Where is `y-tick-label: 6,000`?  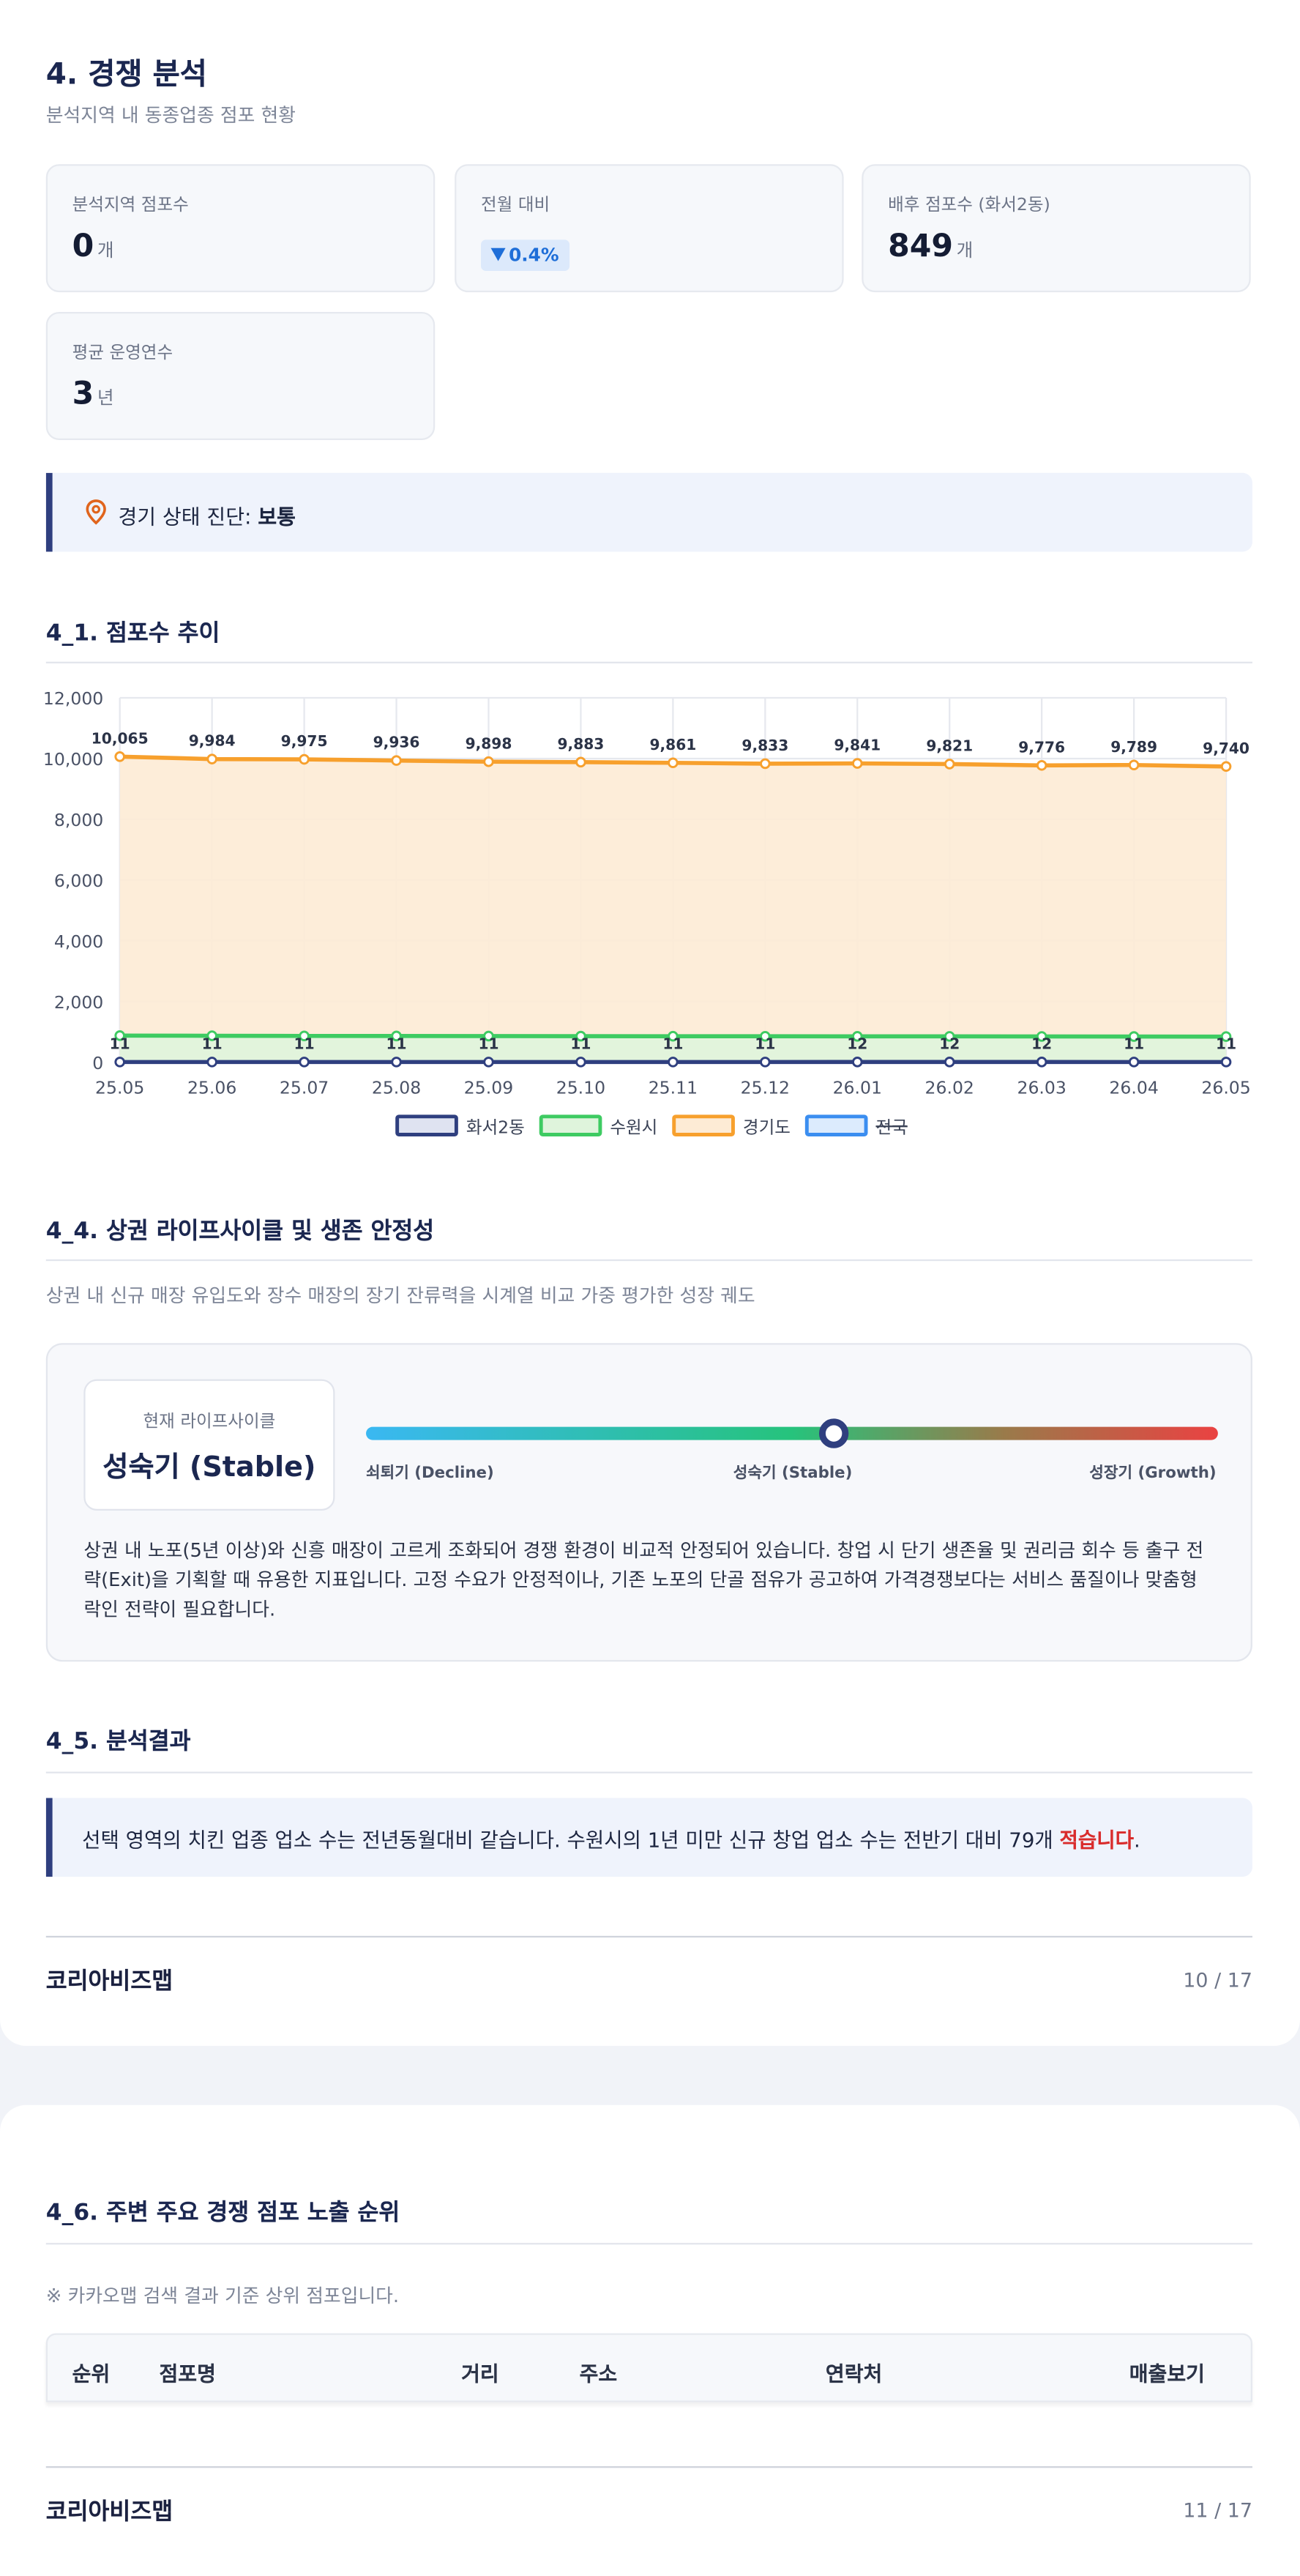
y-tick-label: 6,000 is located at coordinates (78, 881).